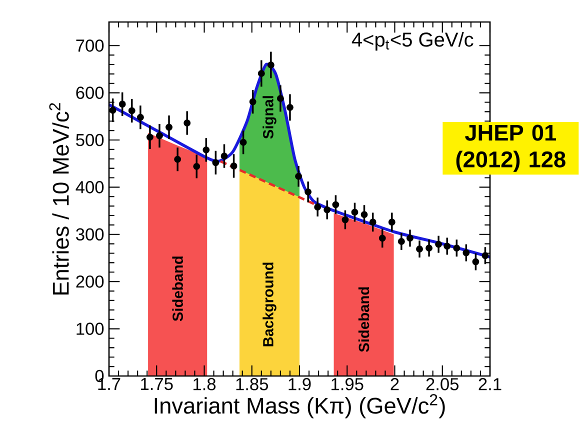 The height and width of the screenshot is (431, 586). What do you see at coordinates (511, 148) in the screenshot?
I see `annotation: JHEP 01 (2012) 128` at bounding box center [511, 148].